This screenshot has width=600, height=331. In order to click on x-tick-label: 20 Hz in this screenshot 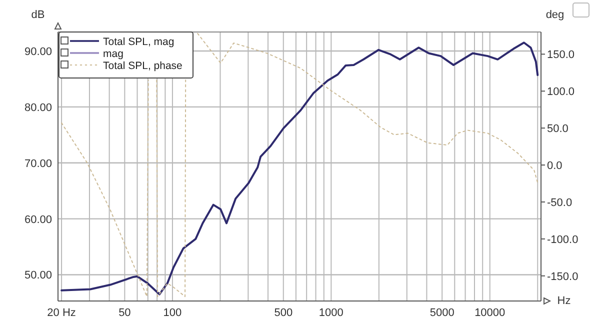, I will do `click(61, 313)`.